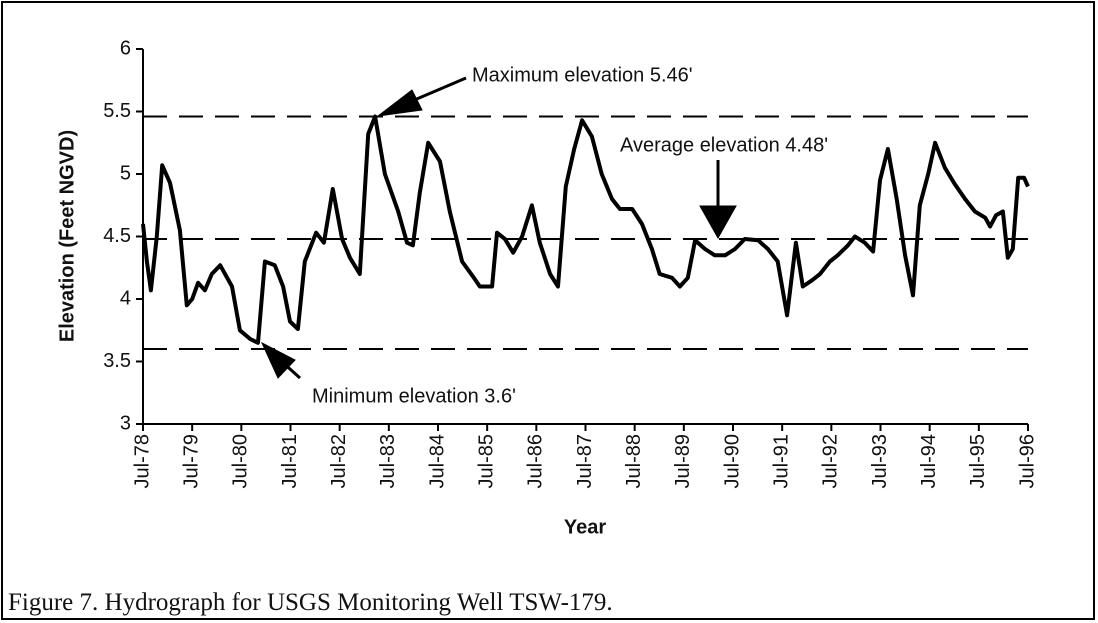  I want to click on y-tick-label: 6, so click(125, 48).